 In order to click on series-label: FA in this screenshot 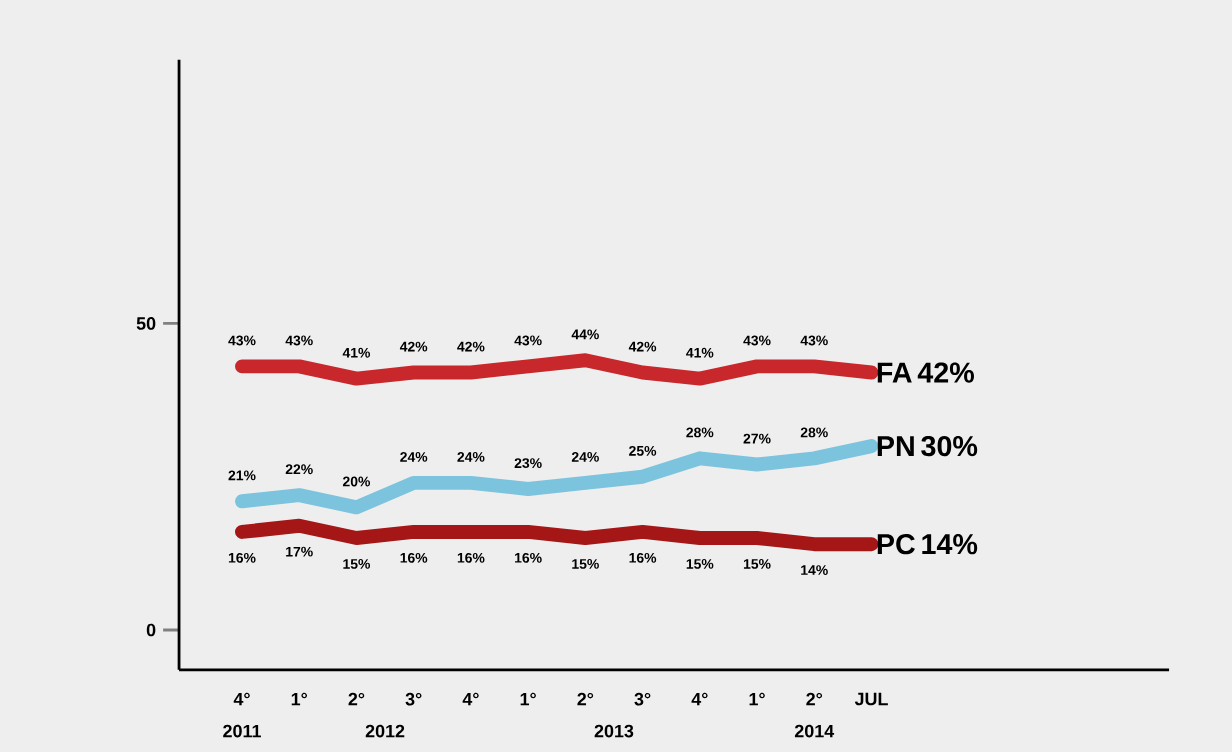, I will do `click(894, 372)`.